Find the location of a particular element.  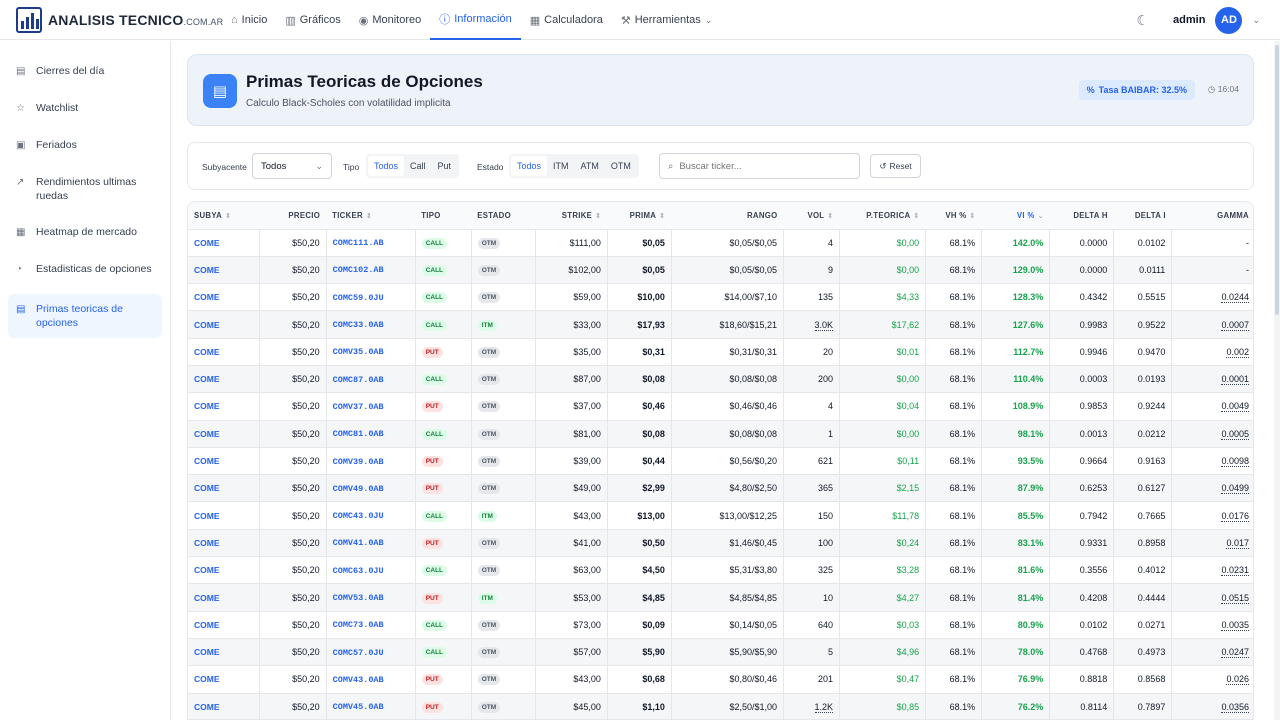

tipo-option-call: Call is located at coordinates (418, 166).